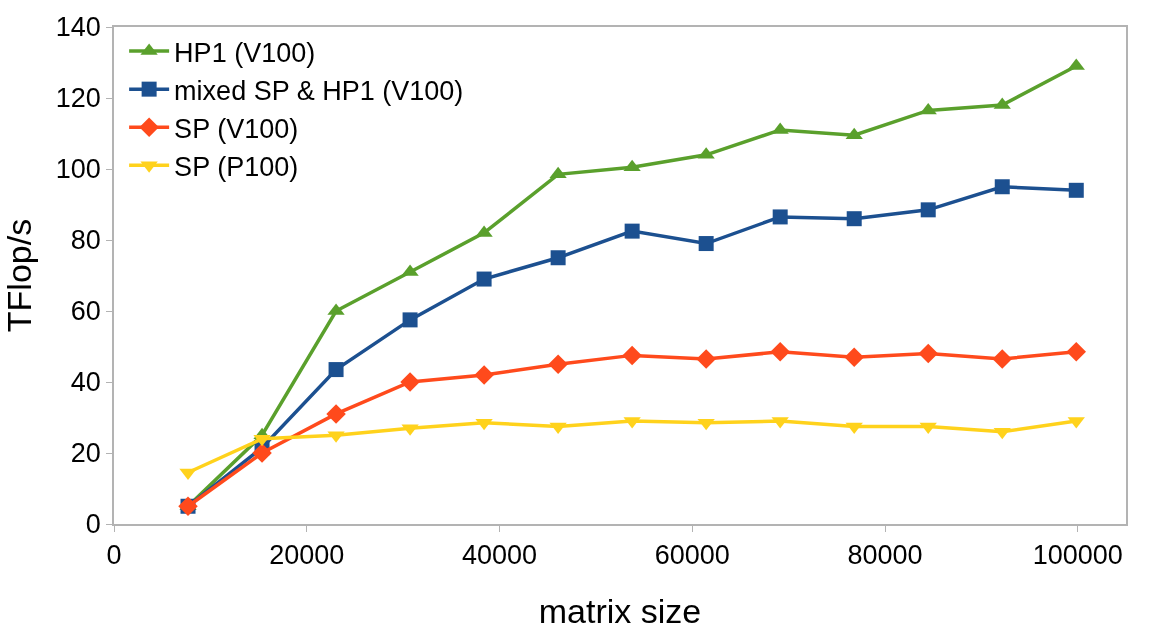 Image resolution: width=1161 pixels, height=636 pixels. I want to click on x-axis-title: matrix size, so click(620, 610).